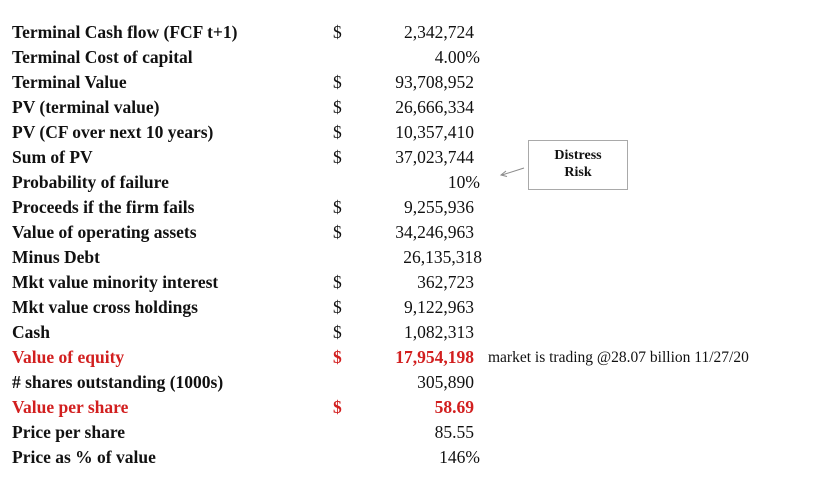 Image resolution: width=817 pixels, height=480 pixels. Describe the element at coordinates (463, 182) in the screenshot. I see `row-value: 10%` at that location.